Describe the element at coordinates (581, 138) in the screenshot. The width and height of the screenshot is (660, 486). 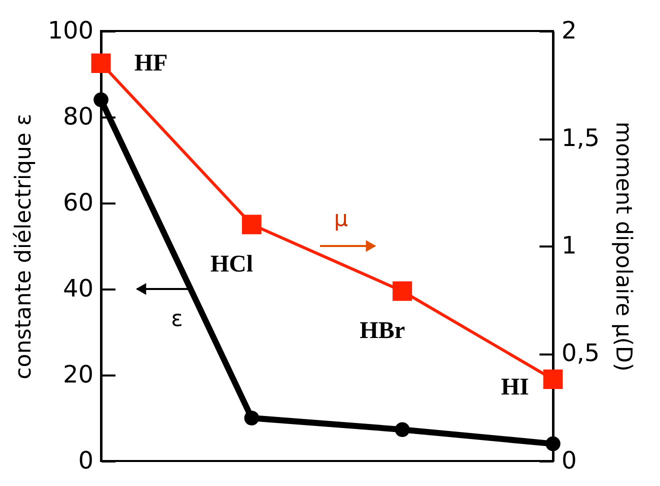
I see `y2-tick-label: 1,5` at that location.